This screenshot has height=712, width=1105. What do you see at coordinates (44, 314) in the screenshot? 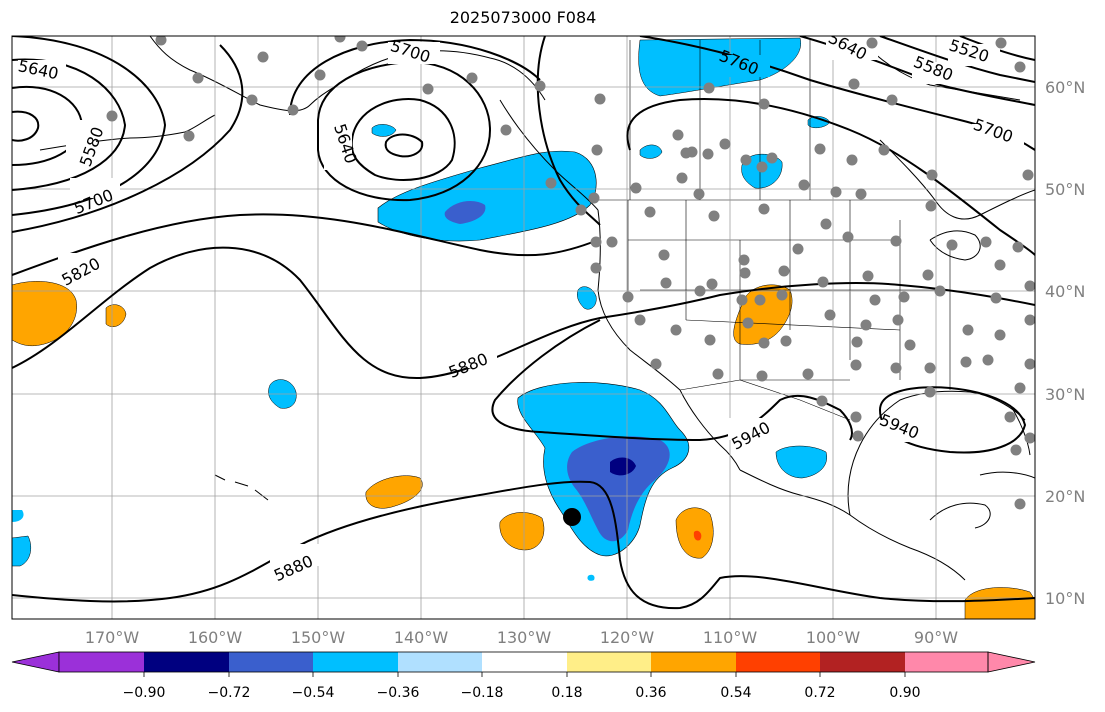
I see `orange-patch-west` at bounding box center [44, 314].